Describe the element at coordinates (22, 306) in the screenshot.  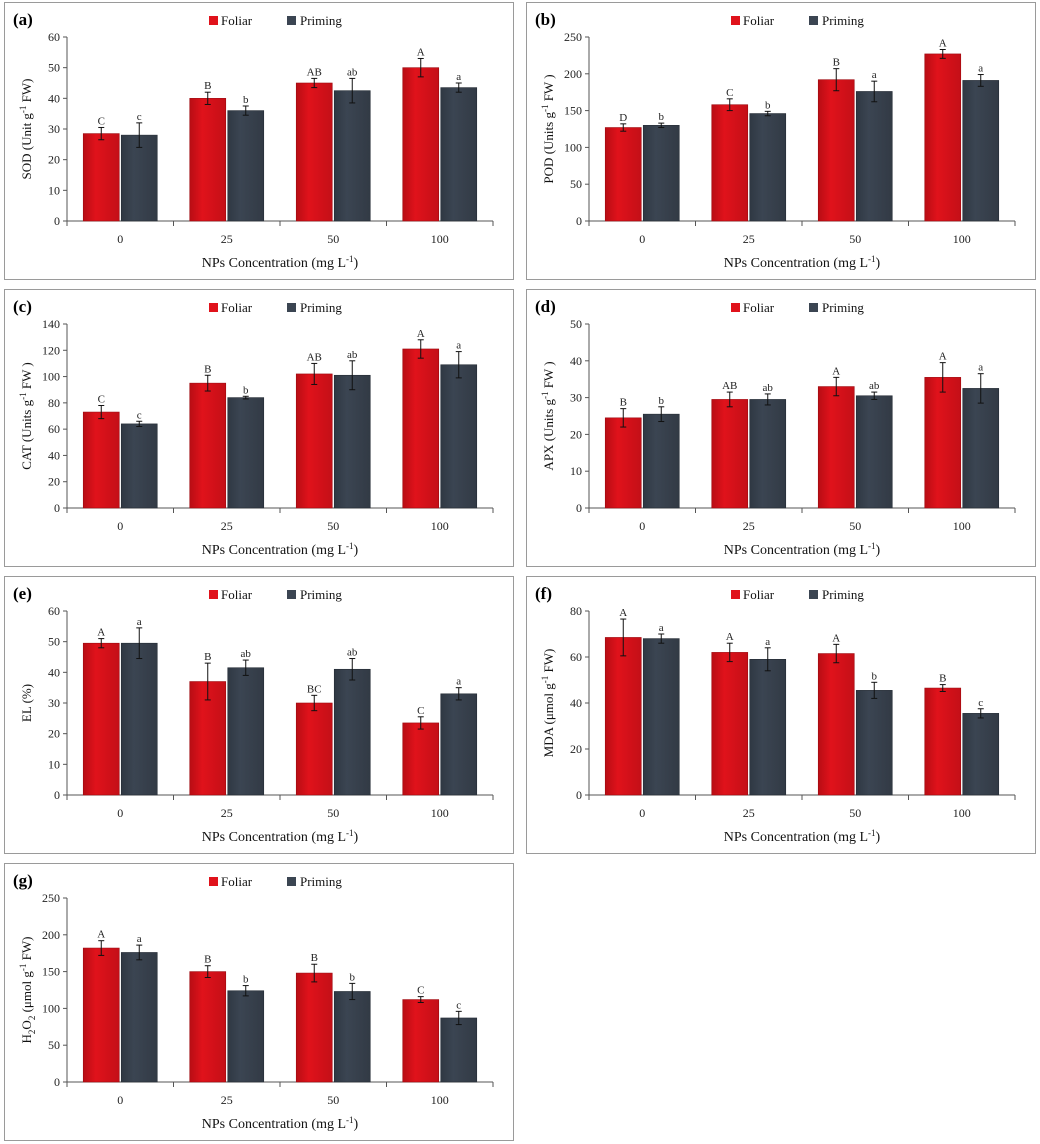
I see `panel-letter: (c)` at that location.